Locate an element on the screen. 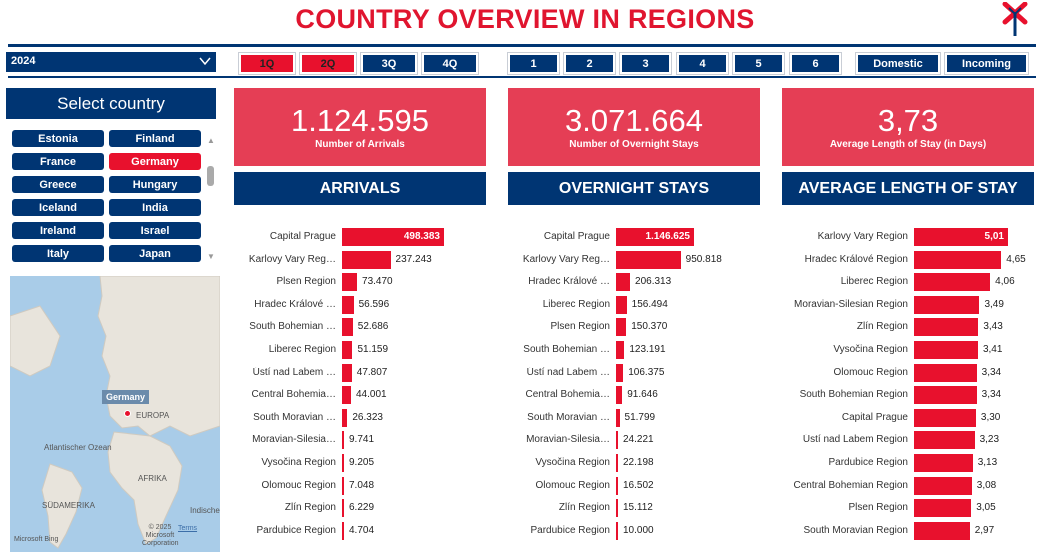  bar-category-label: Liberec Region is located at coordinates (874, 282).